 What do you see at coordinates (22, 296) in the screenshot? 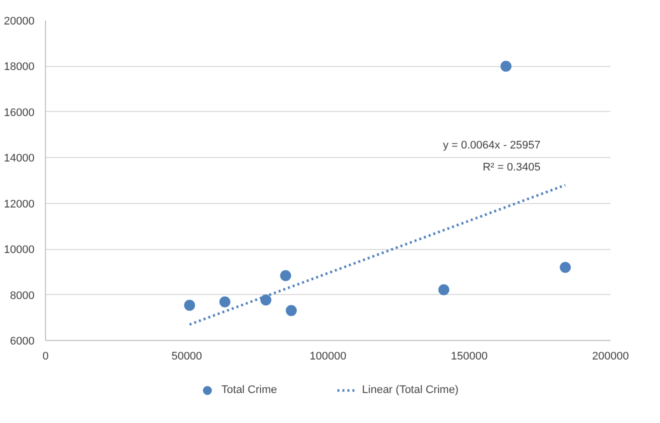
I see `y-tick-label: 8000` at bounding box center [22, 296].